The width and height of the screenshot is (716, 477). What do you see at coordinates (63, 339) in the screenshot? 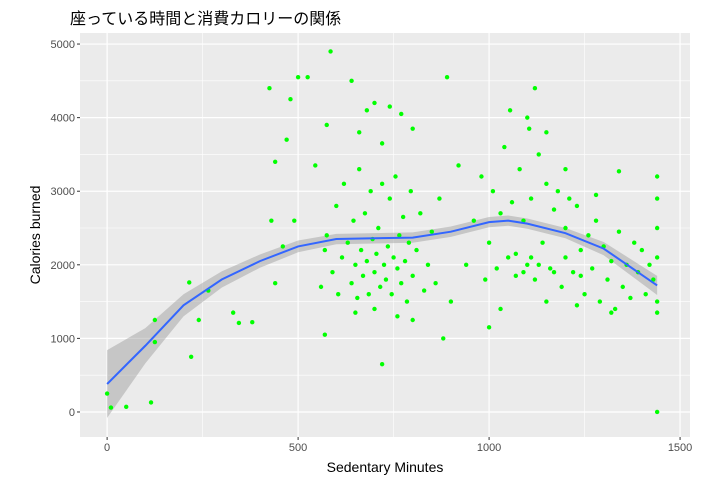
I see `y-tick-label: 1000` at bounding box center [63, 339].